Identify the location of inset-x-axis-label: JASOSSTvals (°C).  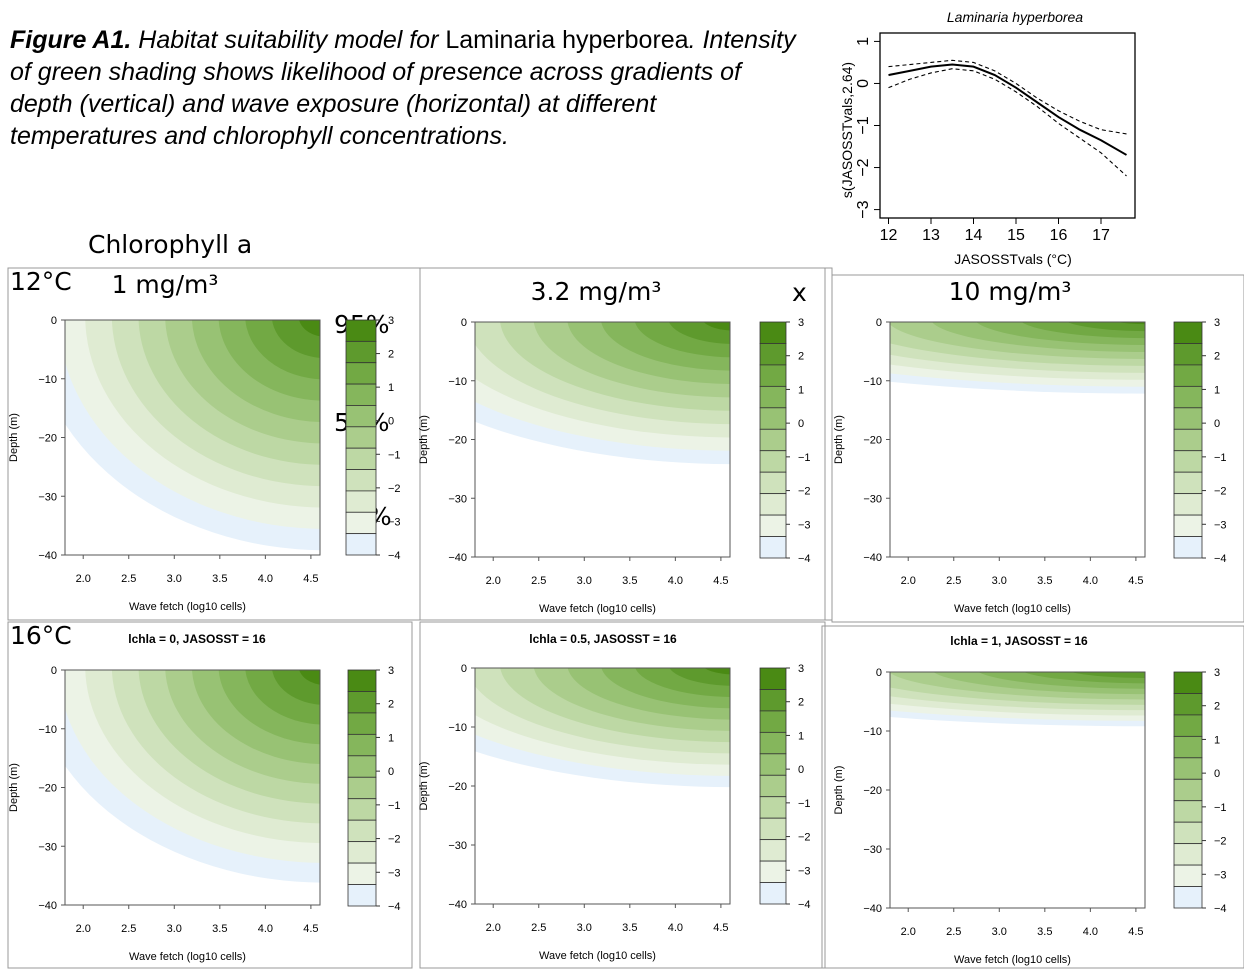
(1013, 259).